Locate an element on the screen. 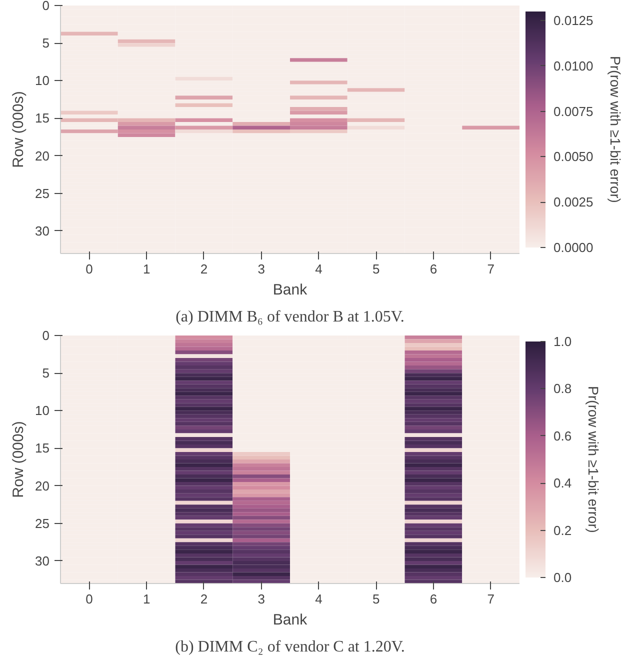 This screenshot has width=634, height=671. color-bar-label: 0.0075 is located at coordinates (574, 111).